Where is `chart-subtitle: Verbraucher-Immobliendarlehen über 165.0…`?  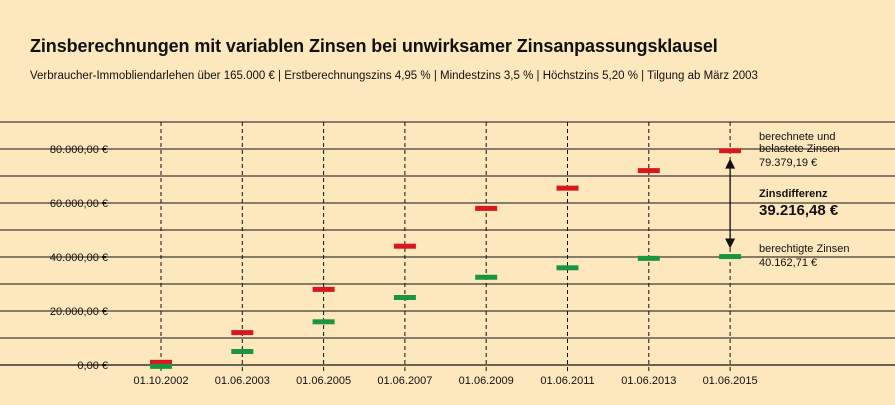 chart-subtitle: Verbraucher-Immobliendarlehen über 165.0… is located at coordinates (394, 76).